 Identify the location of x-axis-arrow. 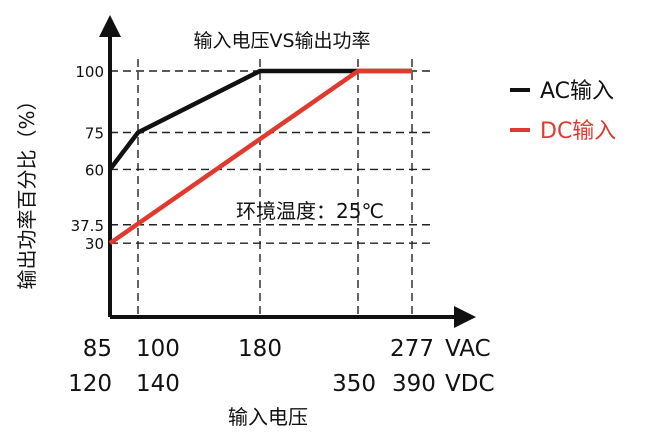
(465, 317).